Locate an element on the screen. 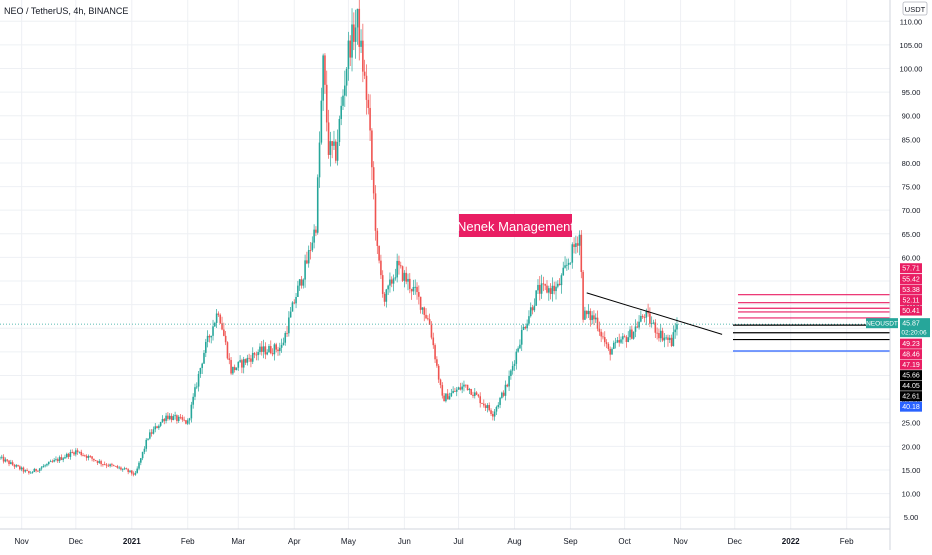 The height and width of the screenshot is (555, 932). price-tick-label: 10.00 is located at coordinates (911, 494).